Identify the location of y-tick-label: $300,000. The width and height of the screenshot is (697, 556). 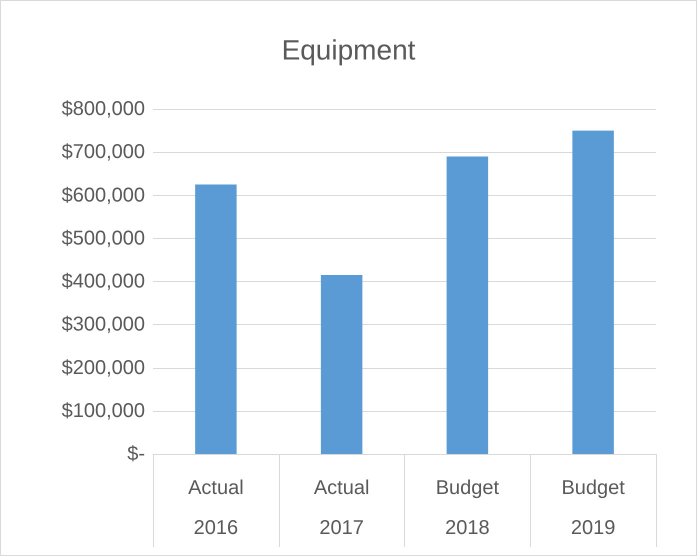
(103, 325).